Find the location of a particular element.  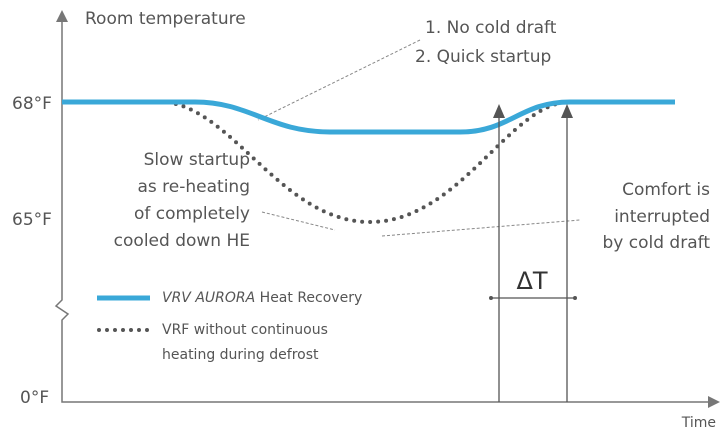

legend-label-rest: Heat Recovery is located at coordinates (308, 298).